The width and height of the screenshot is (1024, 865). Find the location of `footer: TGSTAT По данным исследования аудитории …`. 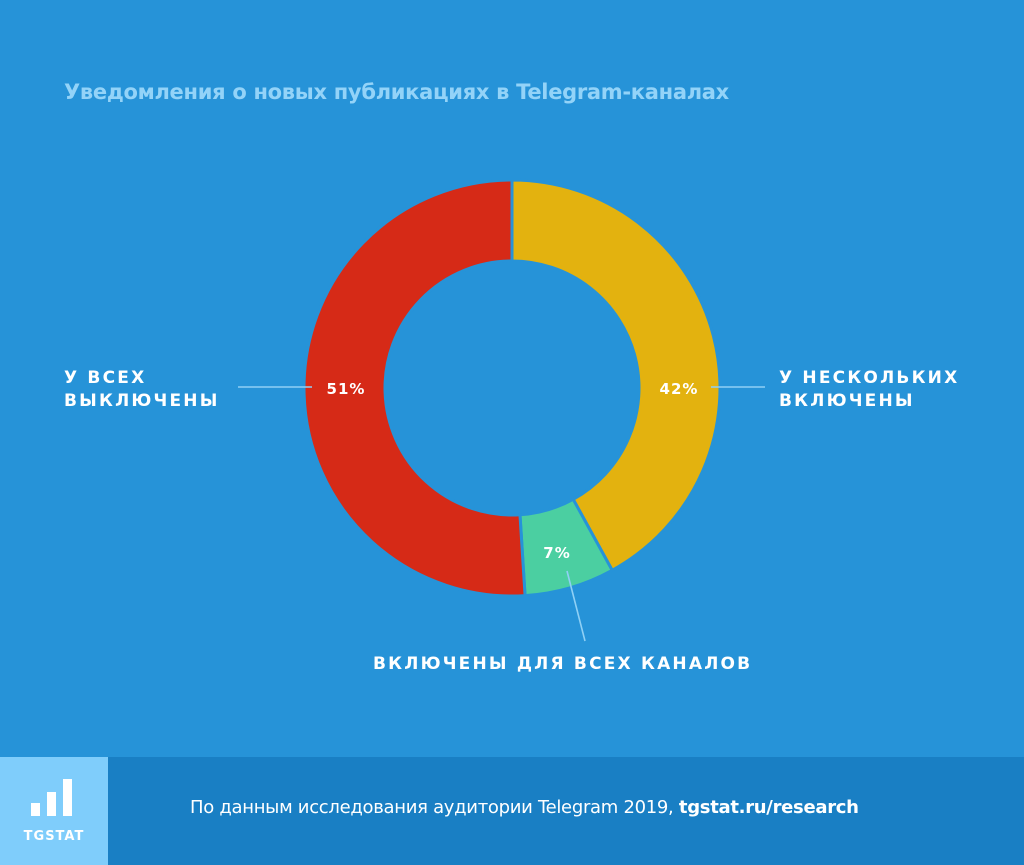

footer: TGSTAT По данным исследования аудитории … is located at coordinates (512, 811).